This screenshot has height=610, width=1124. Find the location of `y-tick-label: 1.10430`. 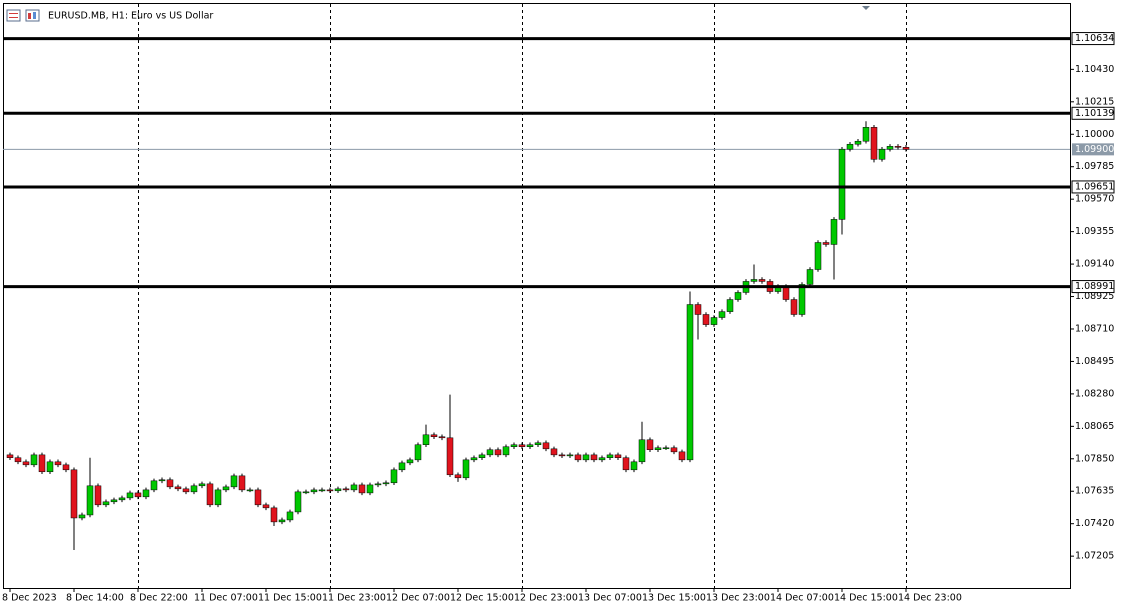

y-tick-label: 1.10430 is located at coordinates (1094, 69).